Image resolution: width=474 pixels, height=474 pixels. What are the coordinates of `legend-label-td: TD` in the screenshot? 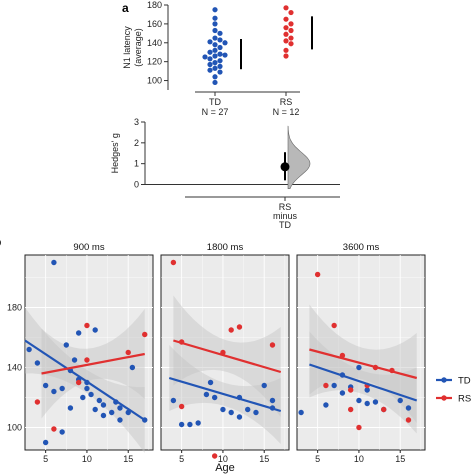 It's located at (464, 381).